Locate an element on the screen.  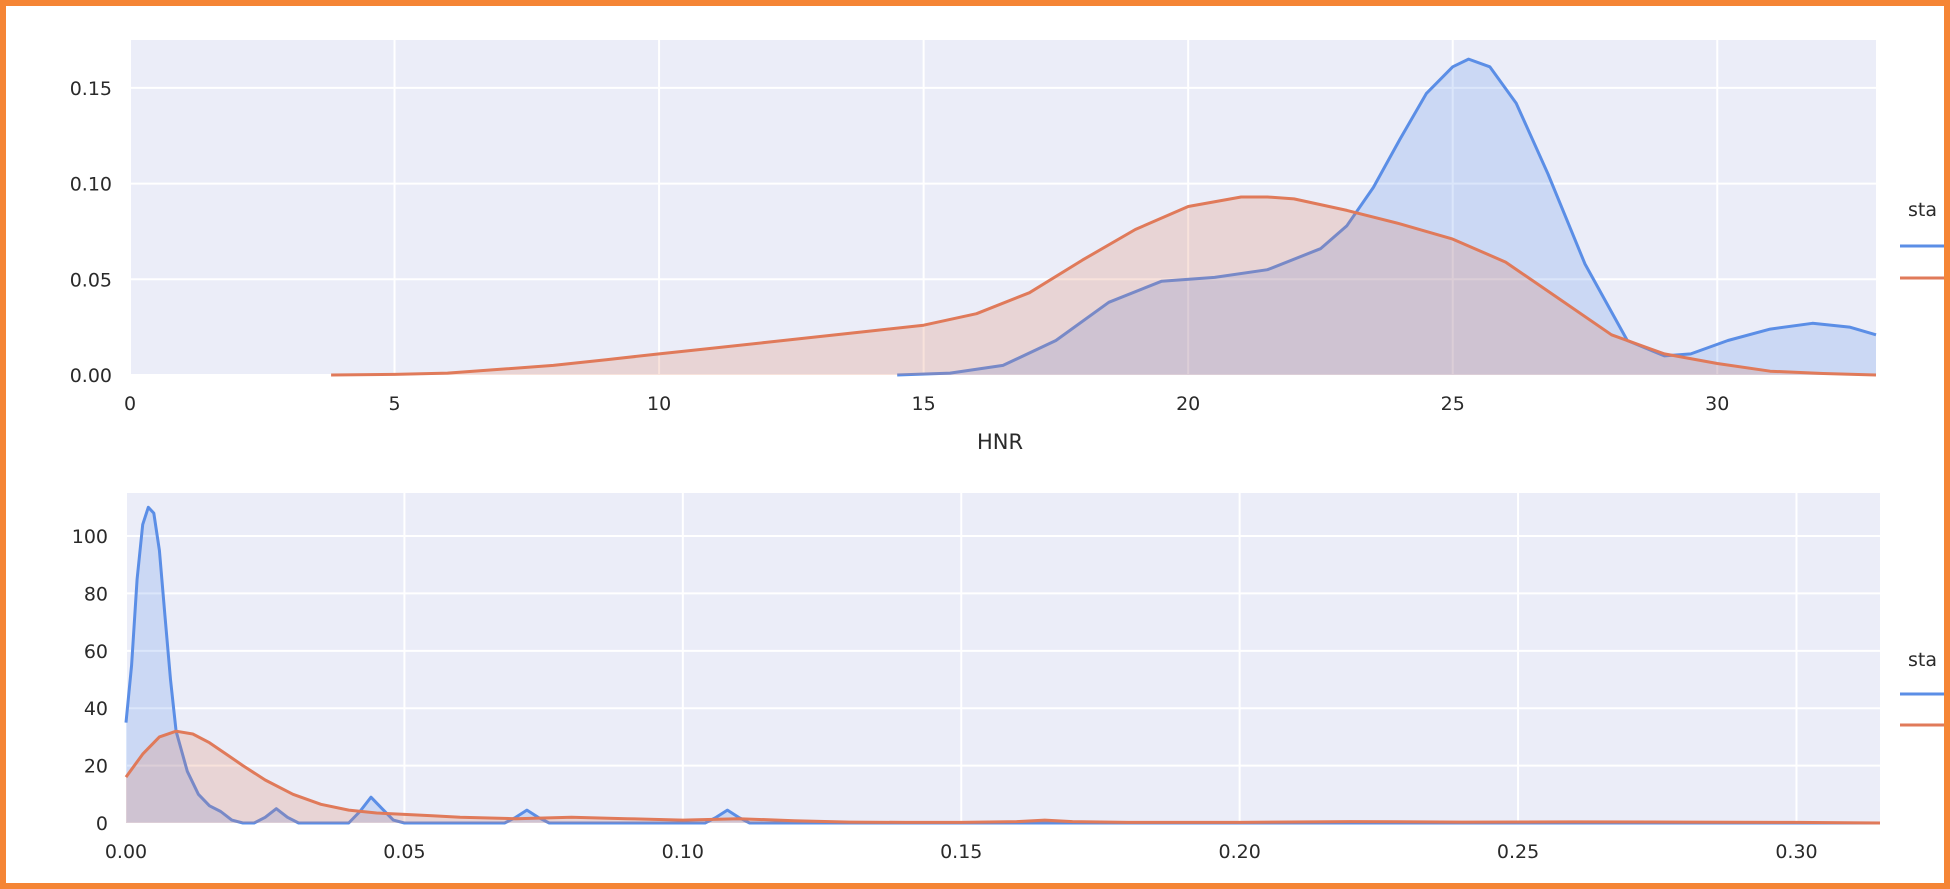
y-tick-label: 100 is located at coordinates (90, 537).